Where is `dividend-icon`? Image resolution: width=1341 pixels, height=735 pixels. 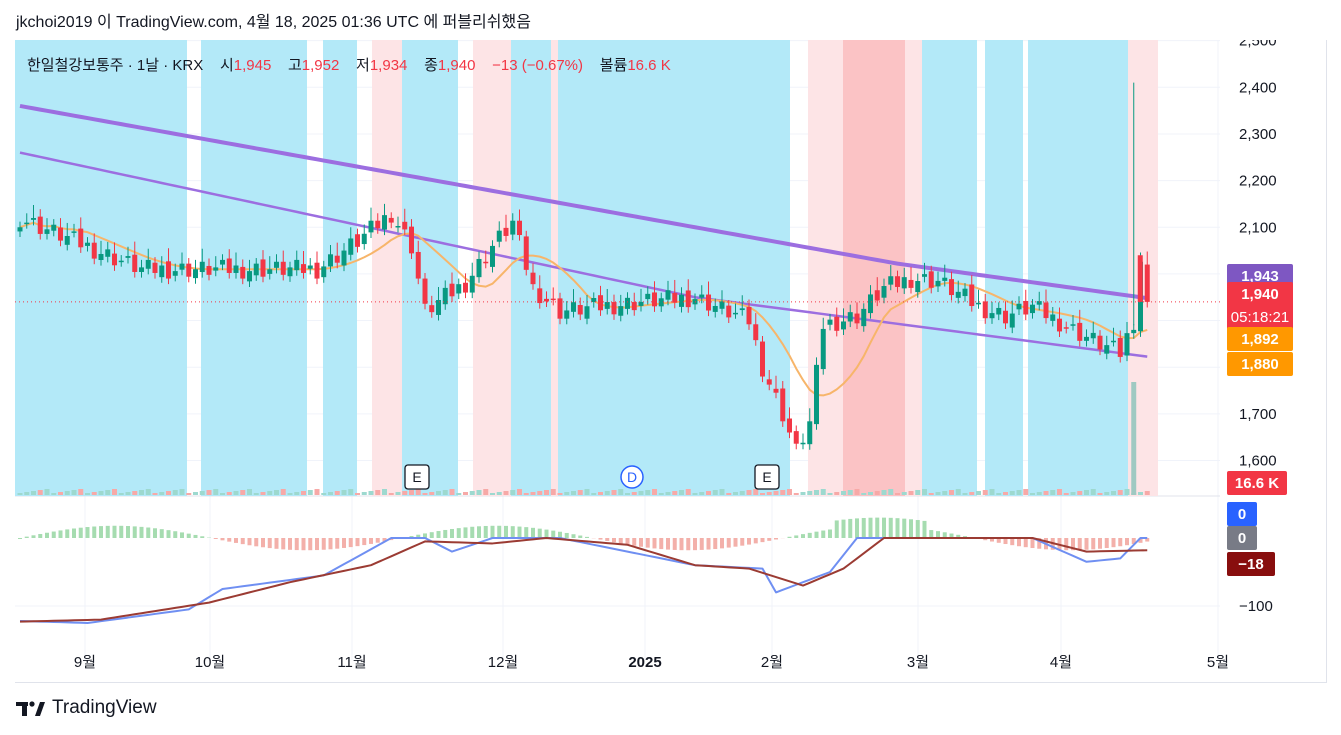 dividend-icon is located at coordinates (632, 477).